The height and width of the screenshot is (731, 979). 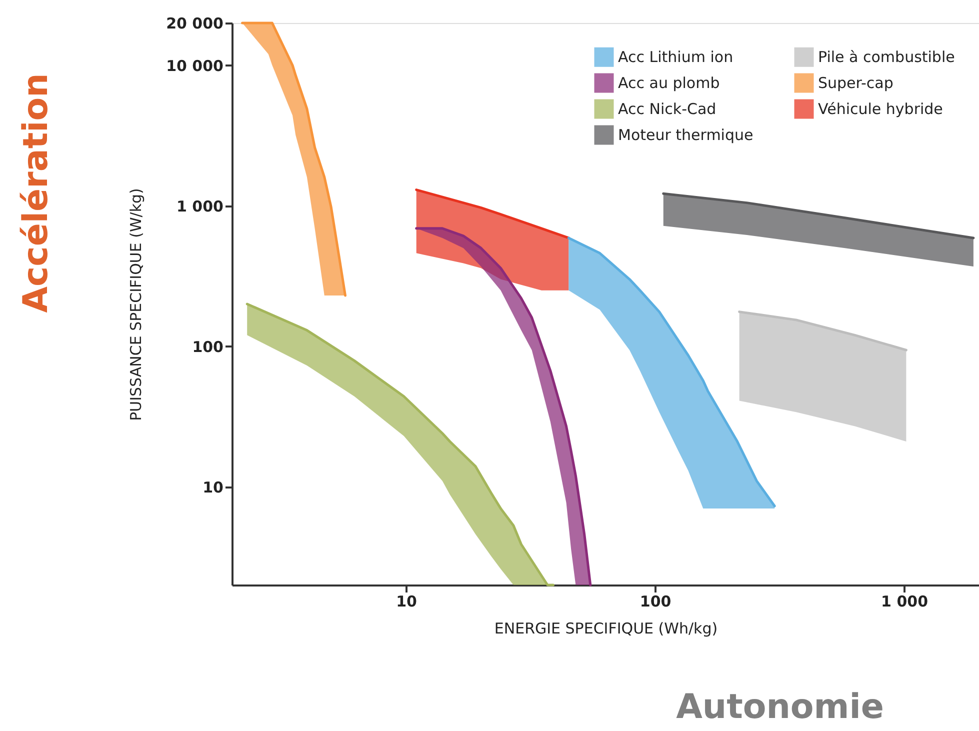 What do you see at coordinates (195, 23) in the screenshot?
I see `y-tick-label: 20 000` at bounding box center [195, 23].